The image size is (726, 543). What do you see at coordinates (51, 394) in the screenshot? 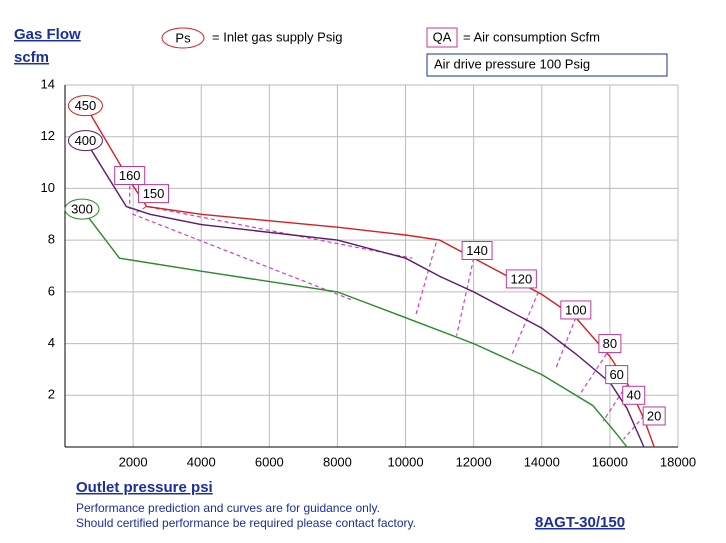
I see `y-tick-label: 2` at bounding box center [51, 394].